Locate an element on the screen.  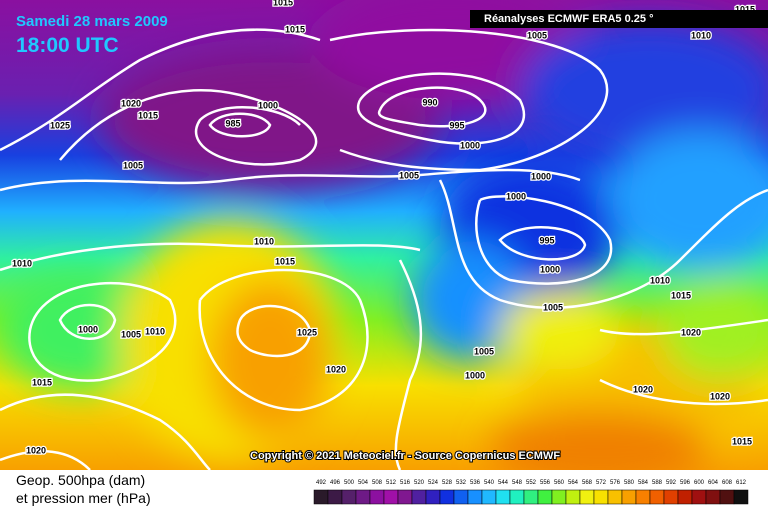
scale-label: 504 is located at coordinates (363, 483).